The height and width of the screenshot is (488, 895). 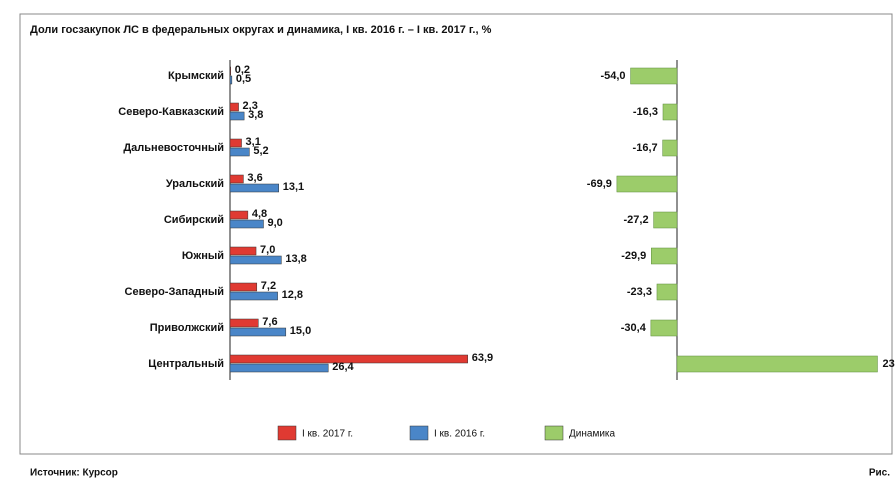 I want to click on value-label: -29,9, so click(x=633, y=256).